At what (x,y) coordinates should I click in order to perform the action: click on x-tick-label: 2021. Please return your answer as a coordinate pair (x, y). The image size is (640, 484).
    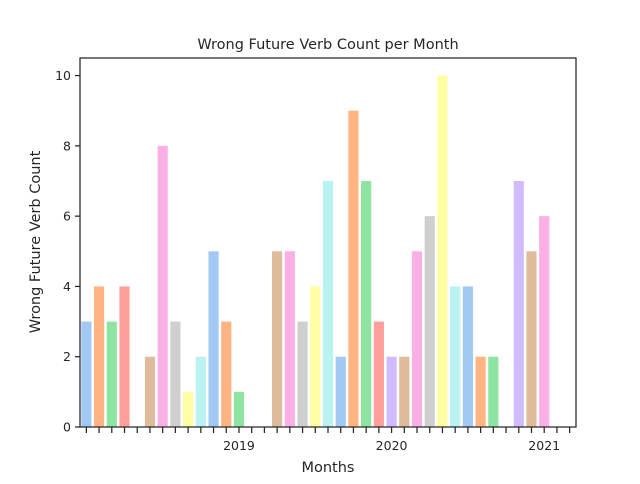
    Looking at the image, I should click on (544, 445).